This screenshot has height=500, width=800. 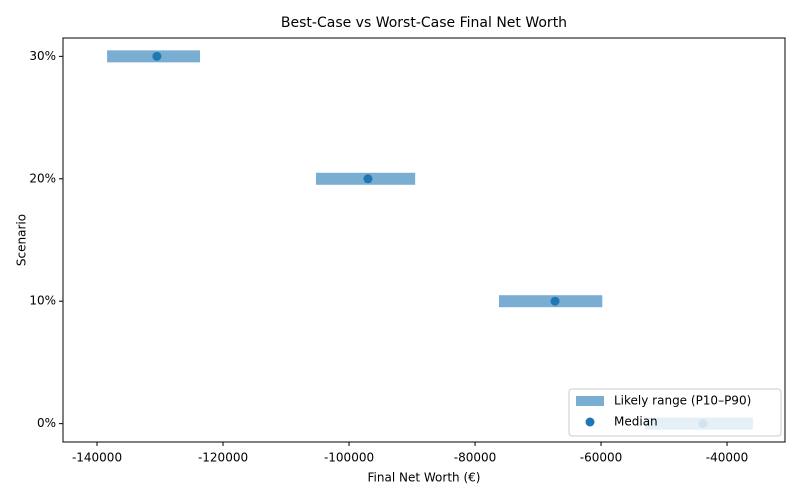 I want to click on x-tick-label: -40000, so click(x=727, y=458).